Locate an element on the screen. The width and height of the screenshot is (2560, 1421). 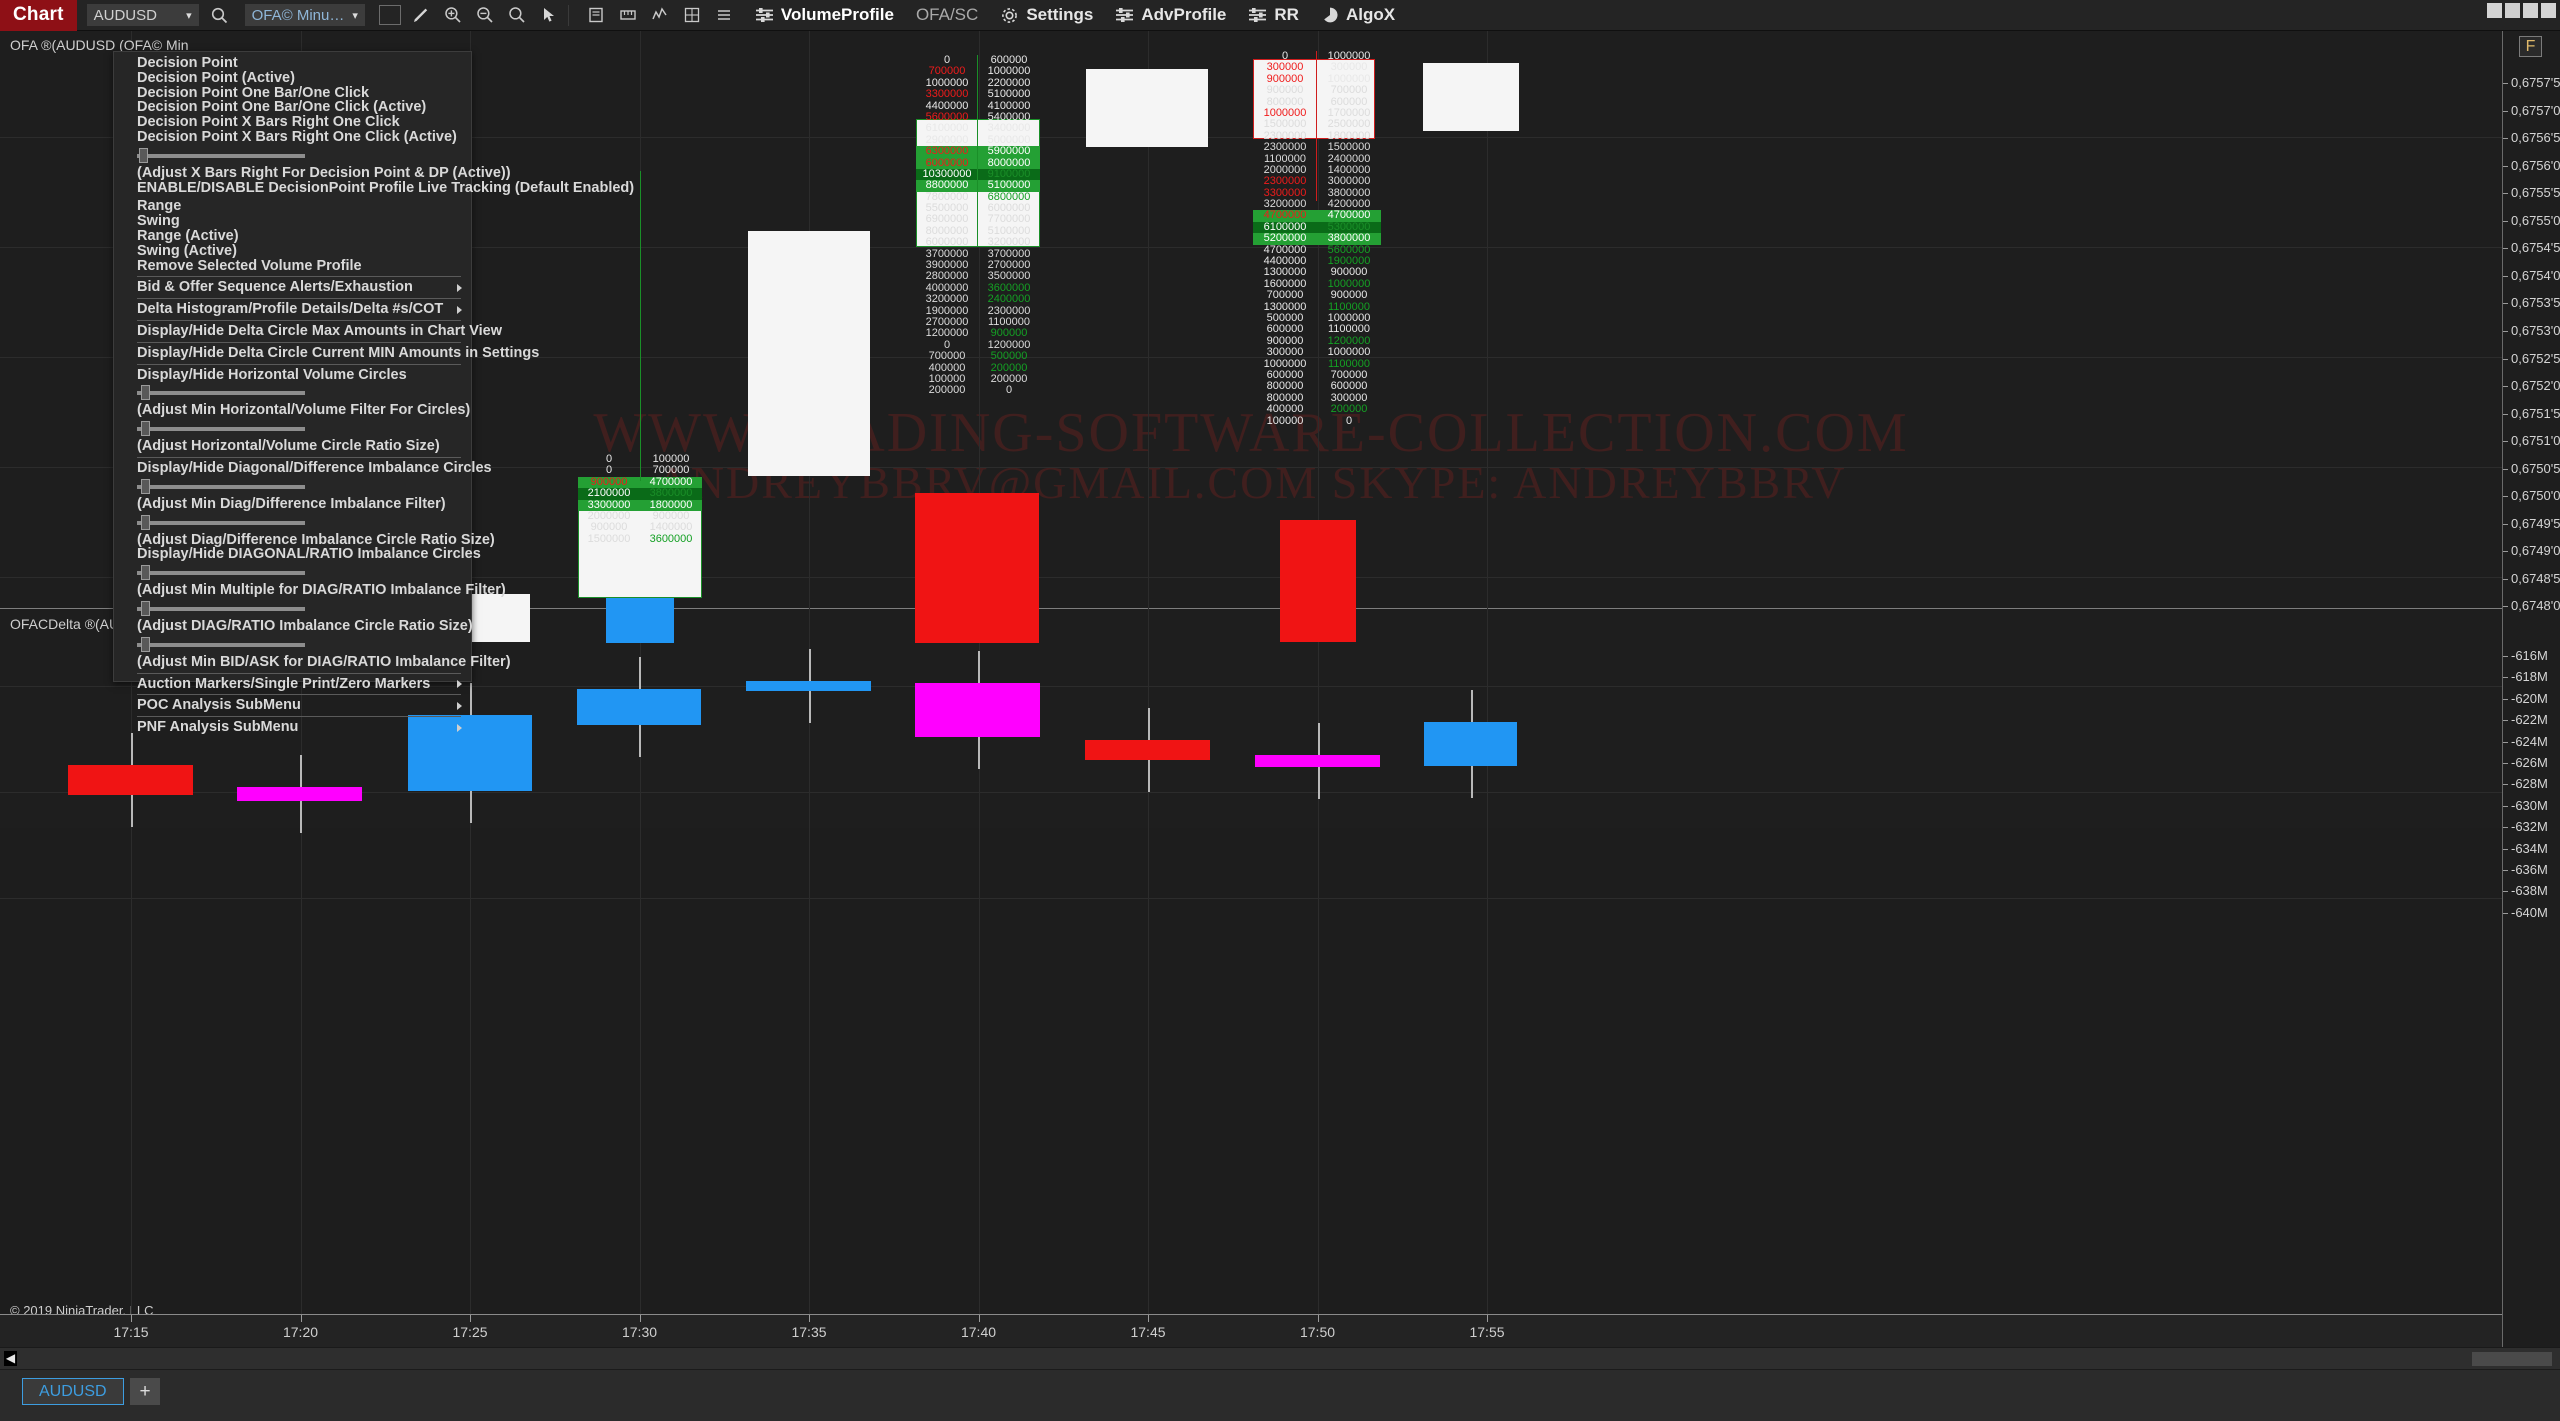
menu-settings: Settings is located at coordinates (1046, 15).